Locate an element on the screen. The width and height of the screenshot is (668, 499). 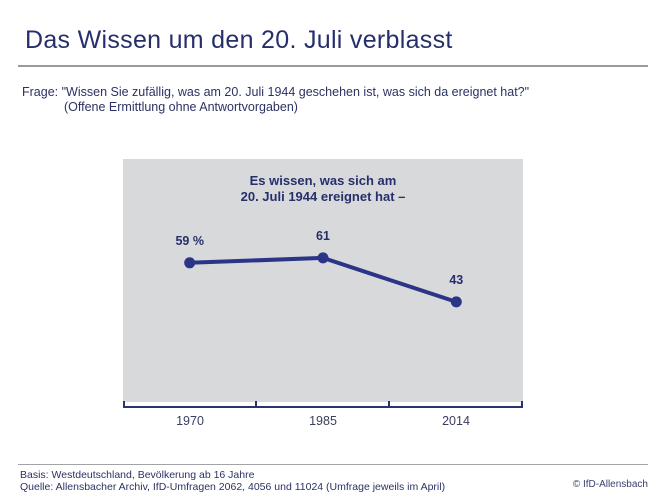
footer-divider is located at coordinates (333, 464).